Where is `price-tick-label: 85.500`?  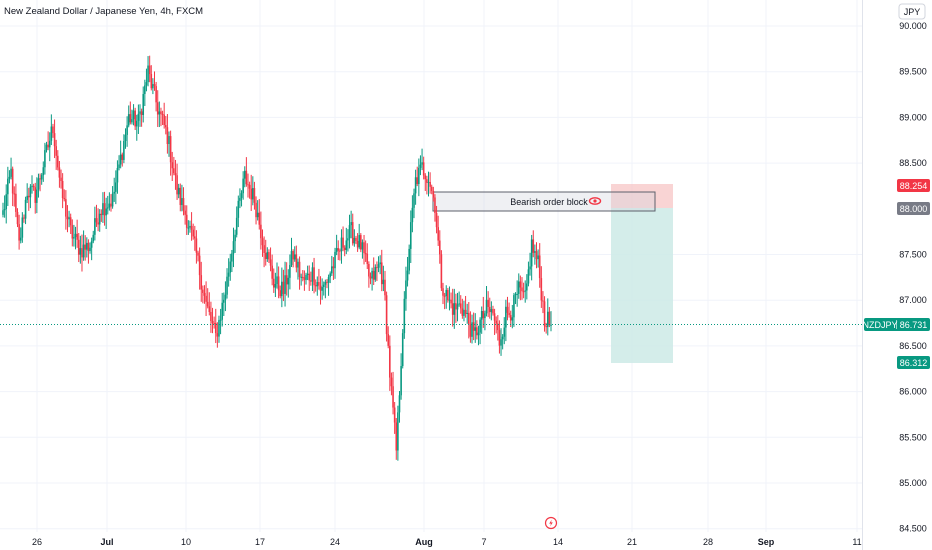
price-tick-label: 85.500 is located at coordinates (913, 437).